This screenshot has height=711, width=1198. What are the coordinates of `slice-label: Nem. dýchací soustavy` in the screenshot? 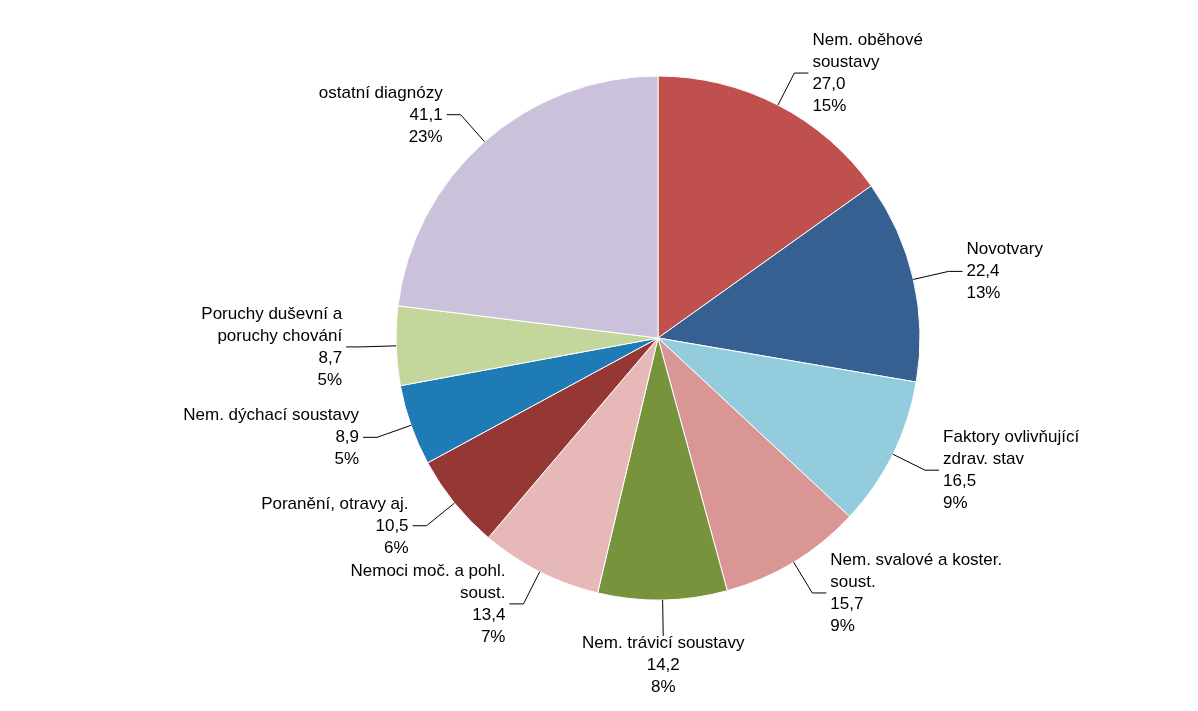 It's located at (271, 415).